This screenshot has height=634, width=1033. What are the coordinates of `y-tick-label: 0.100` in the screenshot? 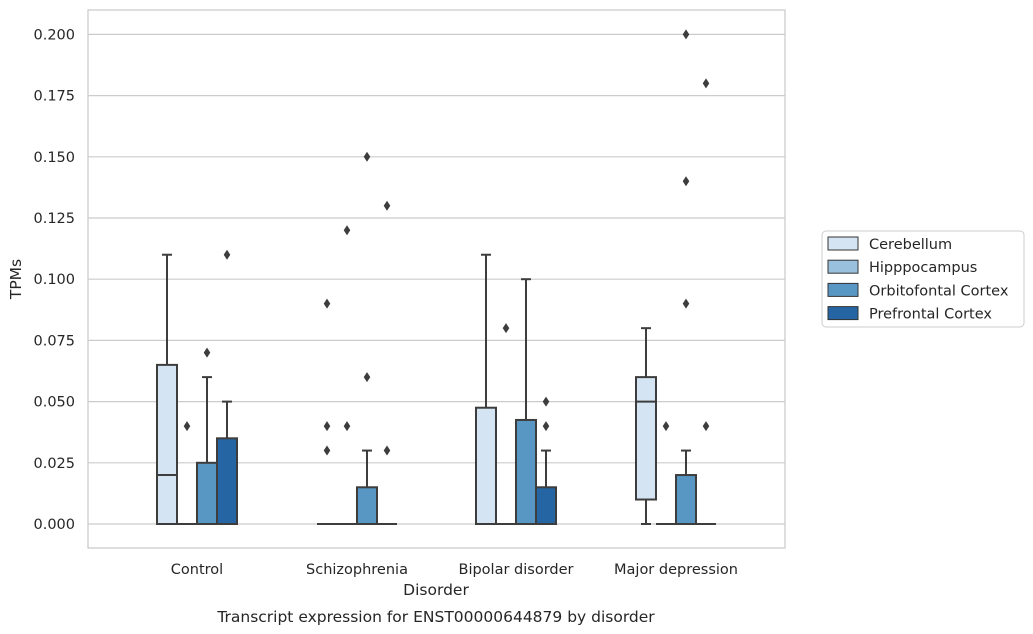 It's located at (54, 280).